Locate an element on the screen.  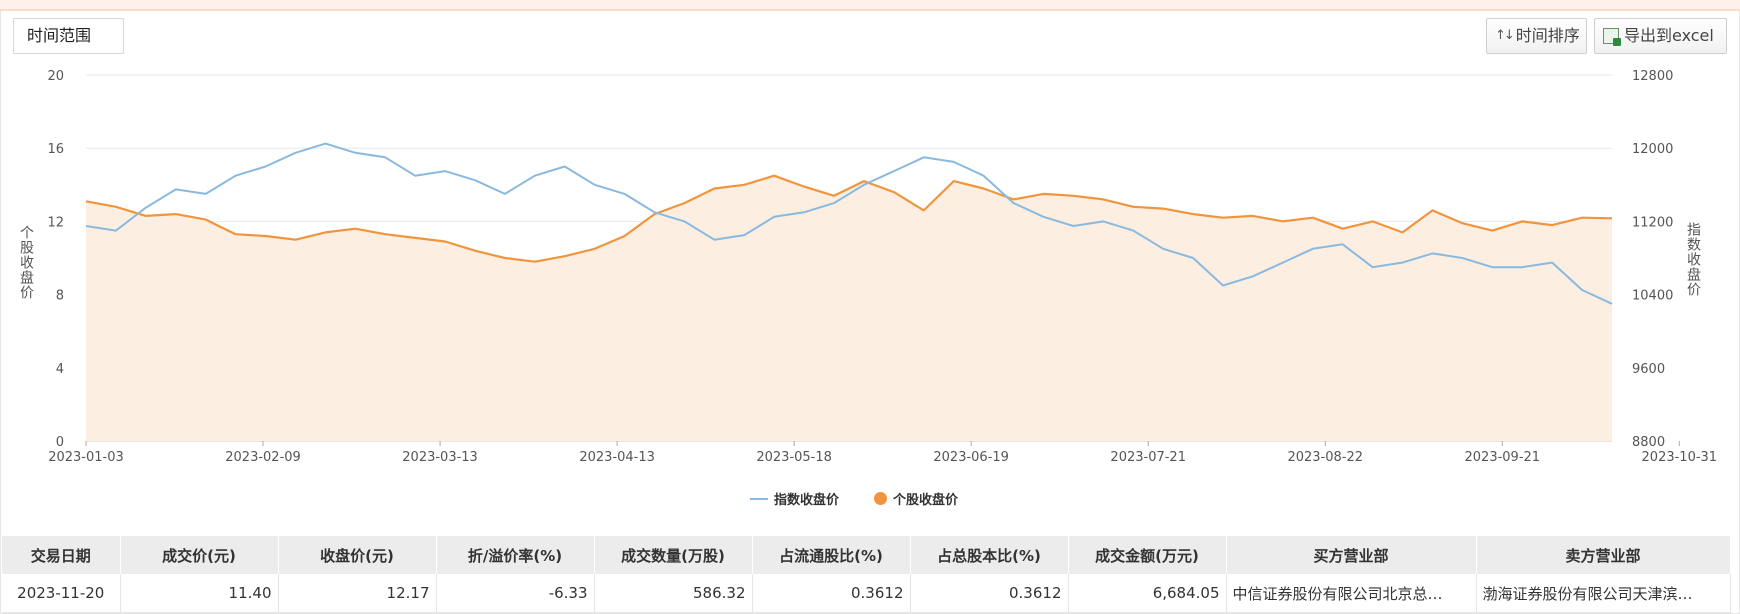
cell-volume: 586.32 is located at coordinates (673, 593).